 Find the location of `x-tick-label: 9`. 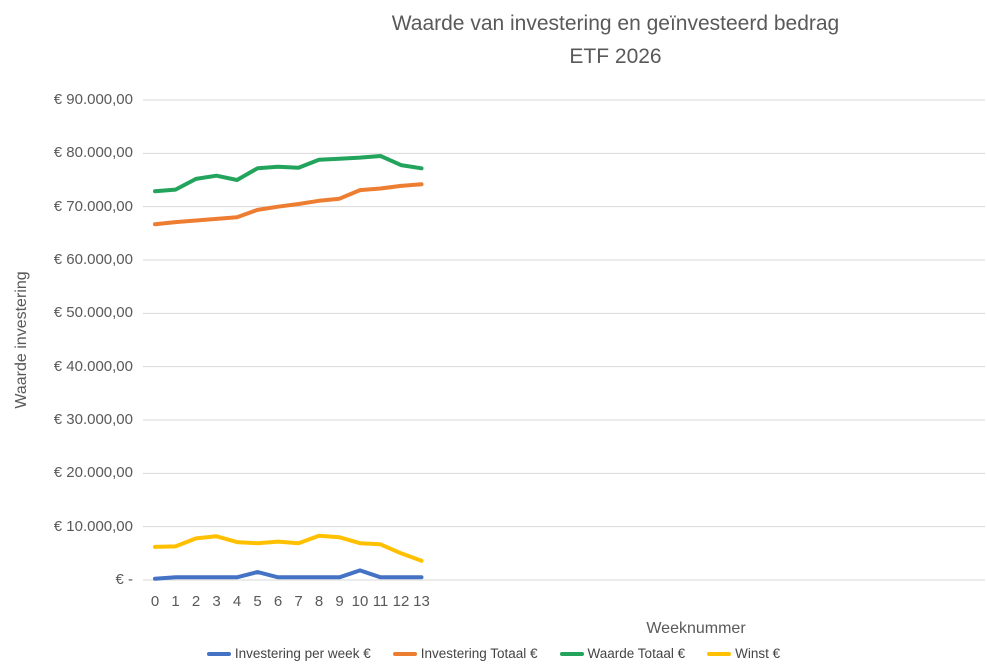

x-tick-label: 9 is located at coordinates (339, 601).